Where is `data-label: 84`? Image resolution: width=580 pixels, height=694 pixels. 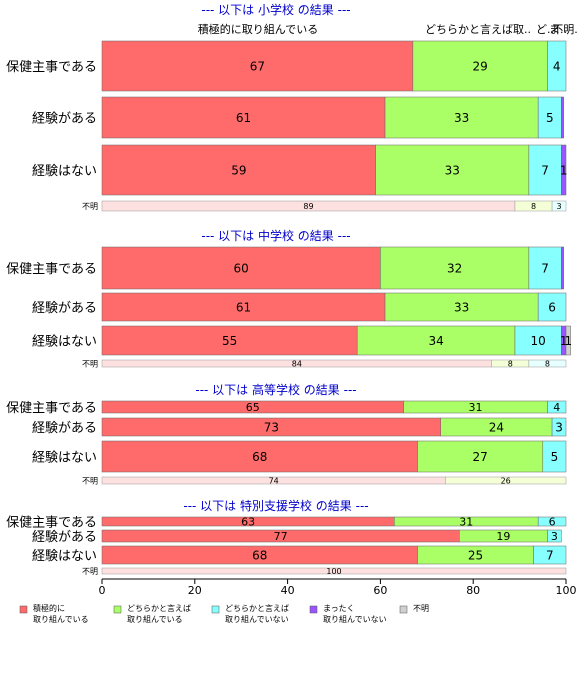 data-label: 84 is located at coordinates (297, 364).